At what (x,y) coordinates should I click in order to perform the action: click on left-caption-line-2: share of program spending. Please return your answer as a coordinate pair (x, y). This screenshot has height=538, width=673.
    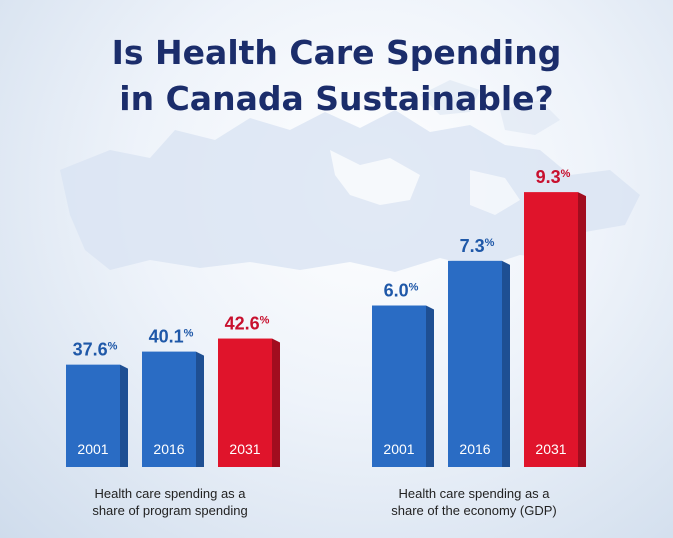
    Looking at the image, I should click on (170, 510).